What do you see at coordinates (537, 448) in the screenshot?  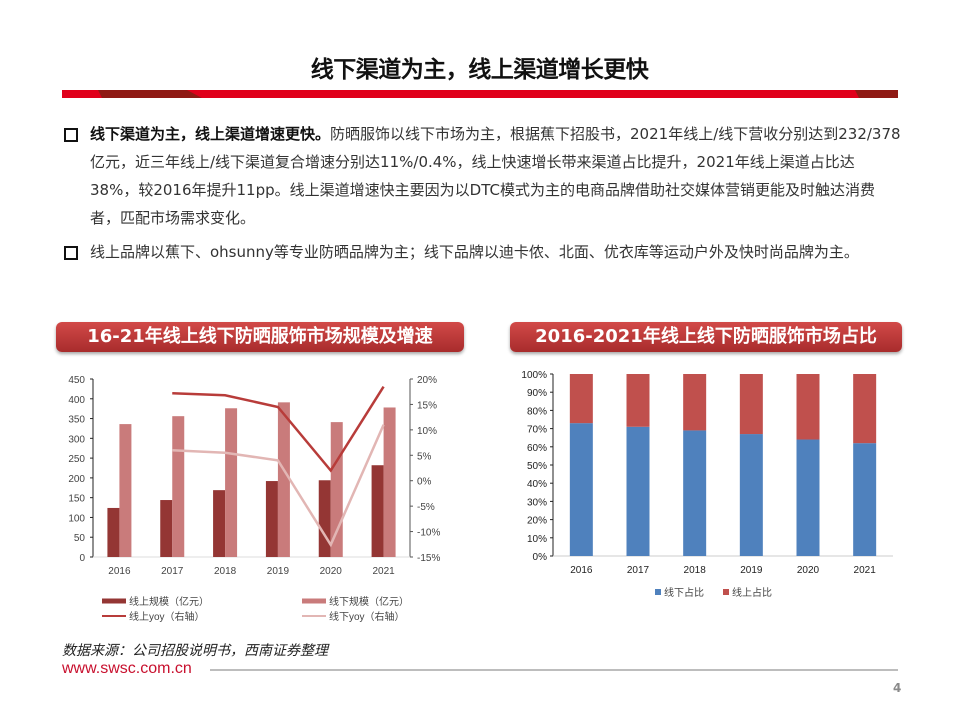 I see `y-tick-label: 60%` at bounding box center [537, 448].